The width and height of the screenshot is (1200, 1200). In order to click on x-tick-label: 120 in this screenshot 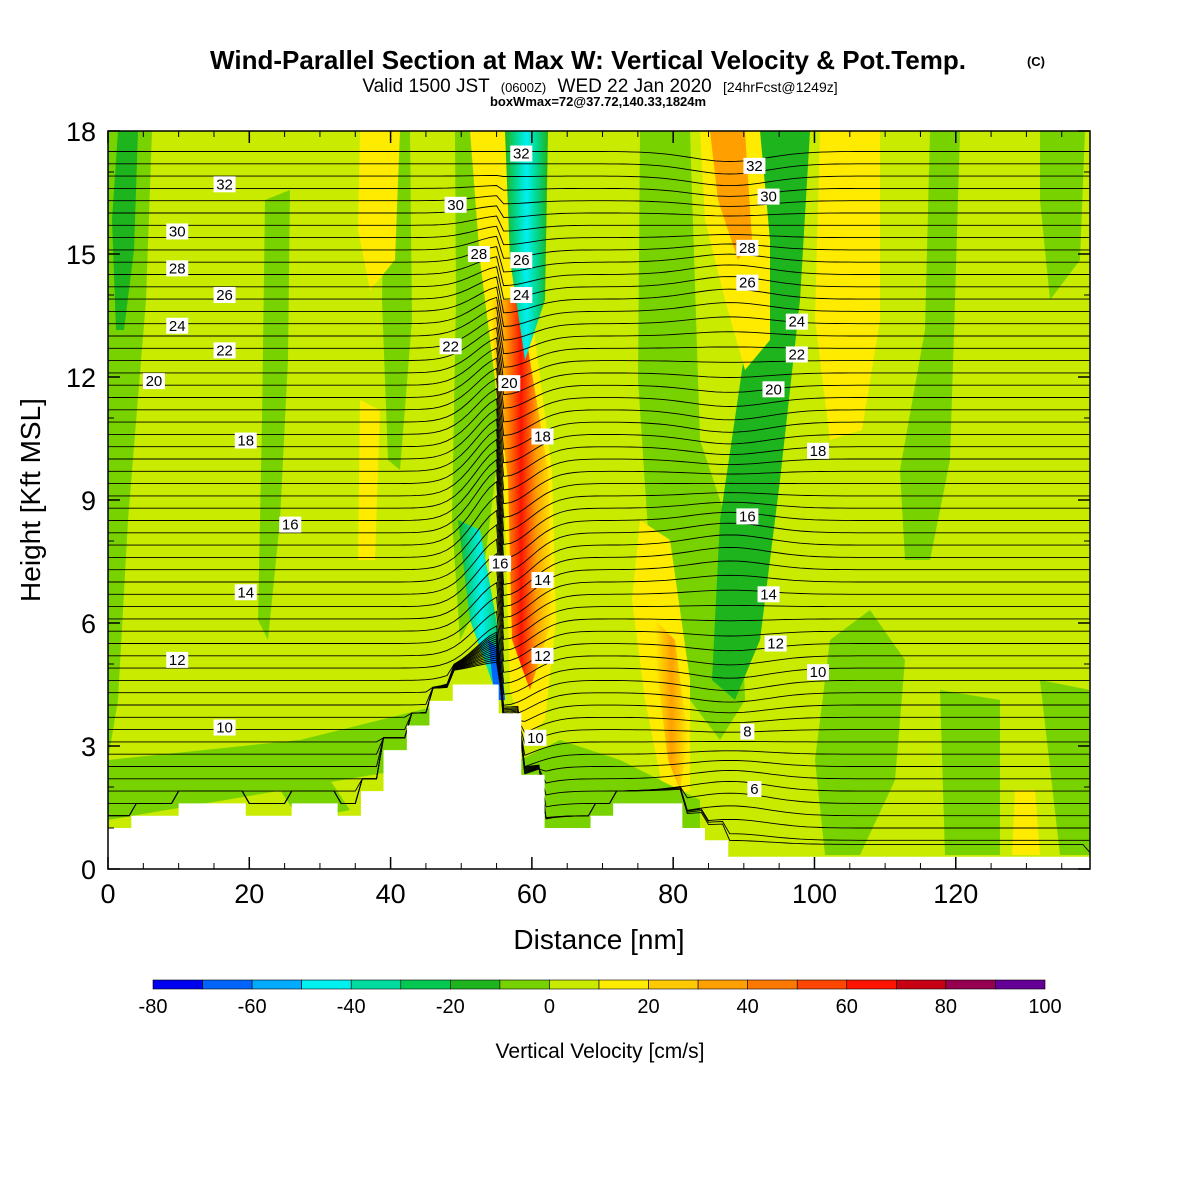, I will do `click(955, 894)`.